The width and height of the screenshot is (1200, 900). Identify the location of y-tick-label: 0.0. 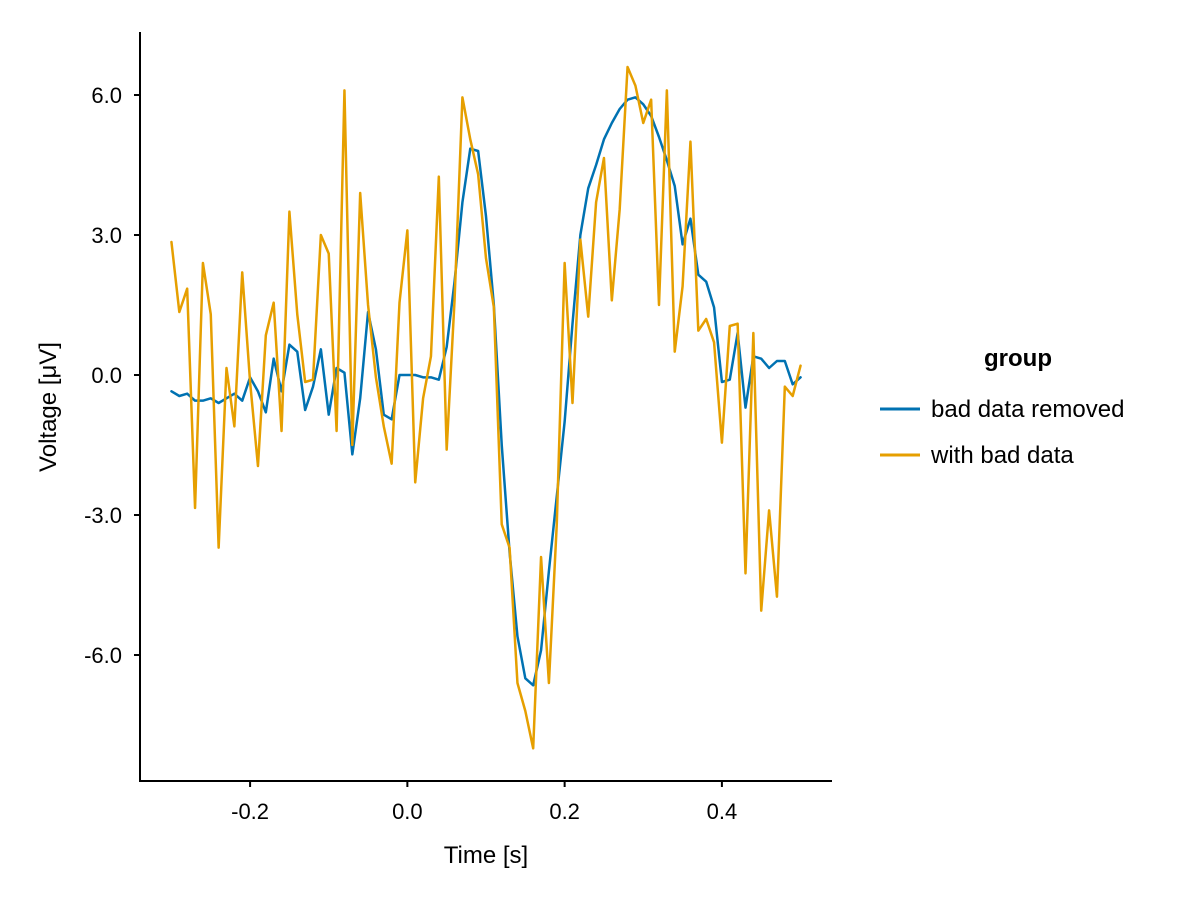
(106, 375).